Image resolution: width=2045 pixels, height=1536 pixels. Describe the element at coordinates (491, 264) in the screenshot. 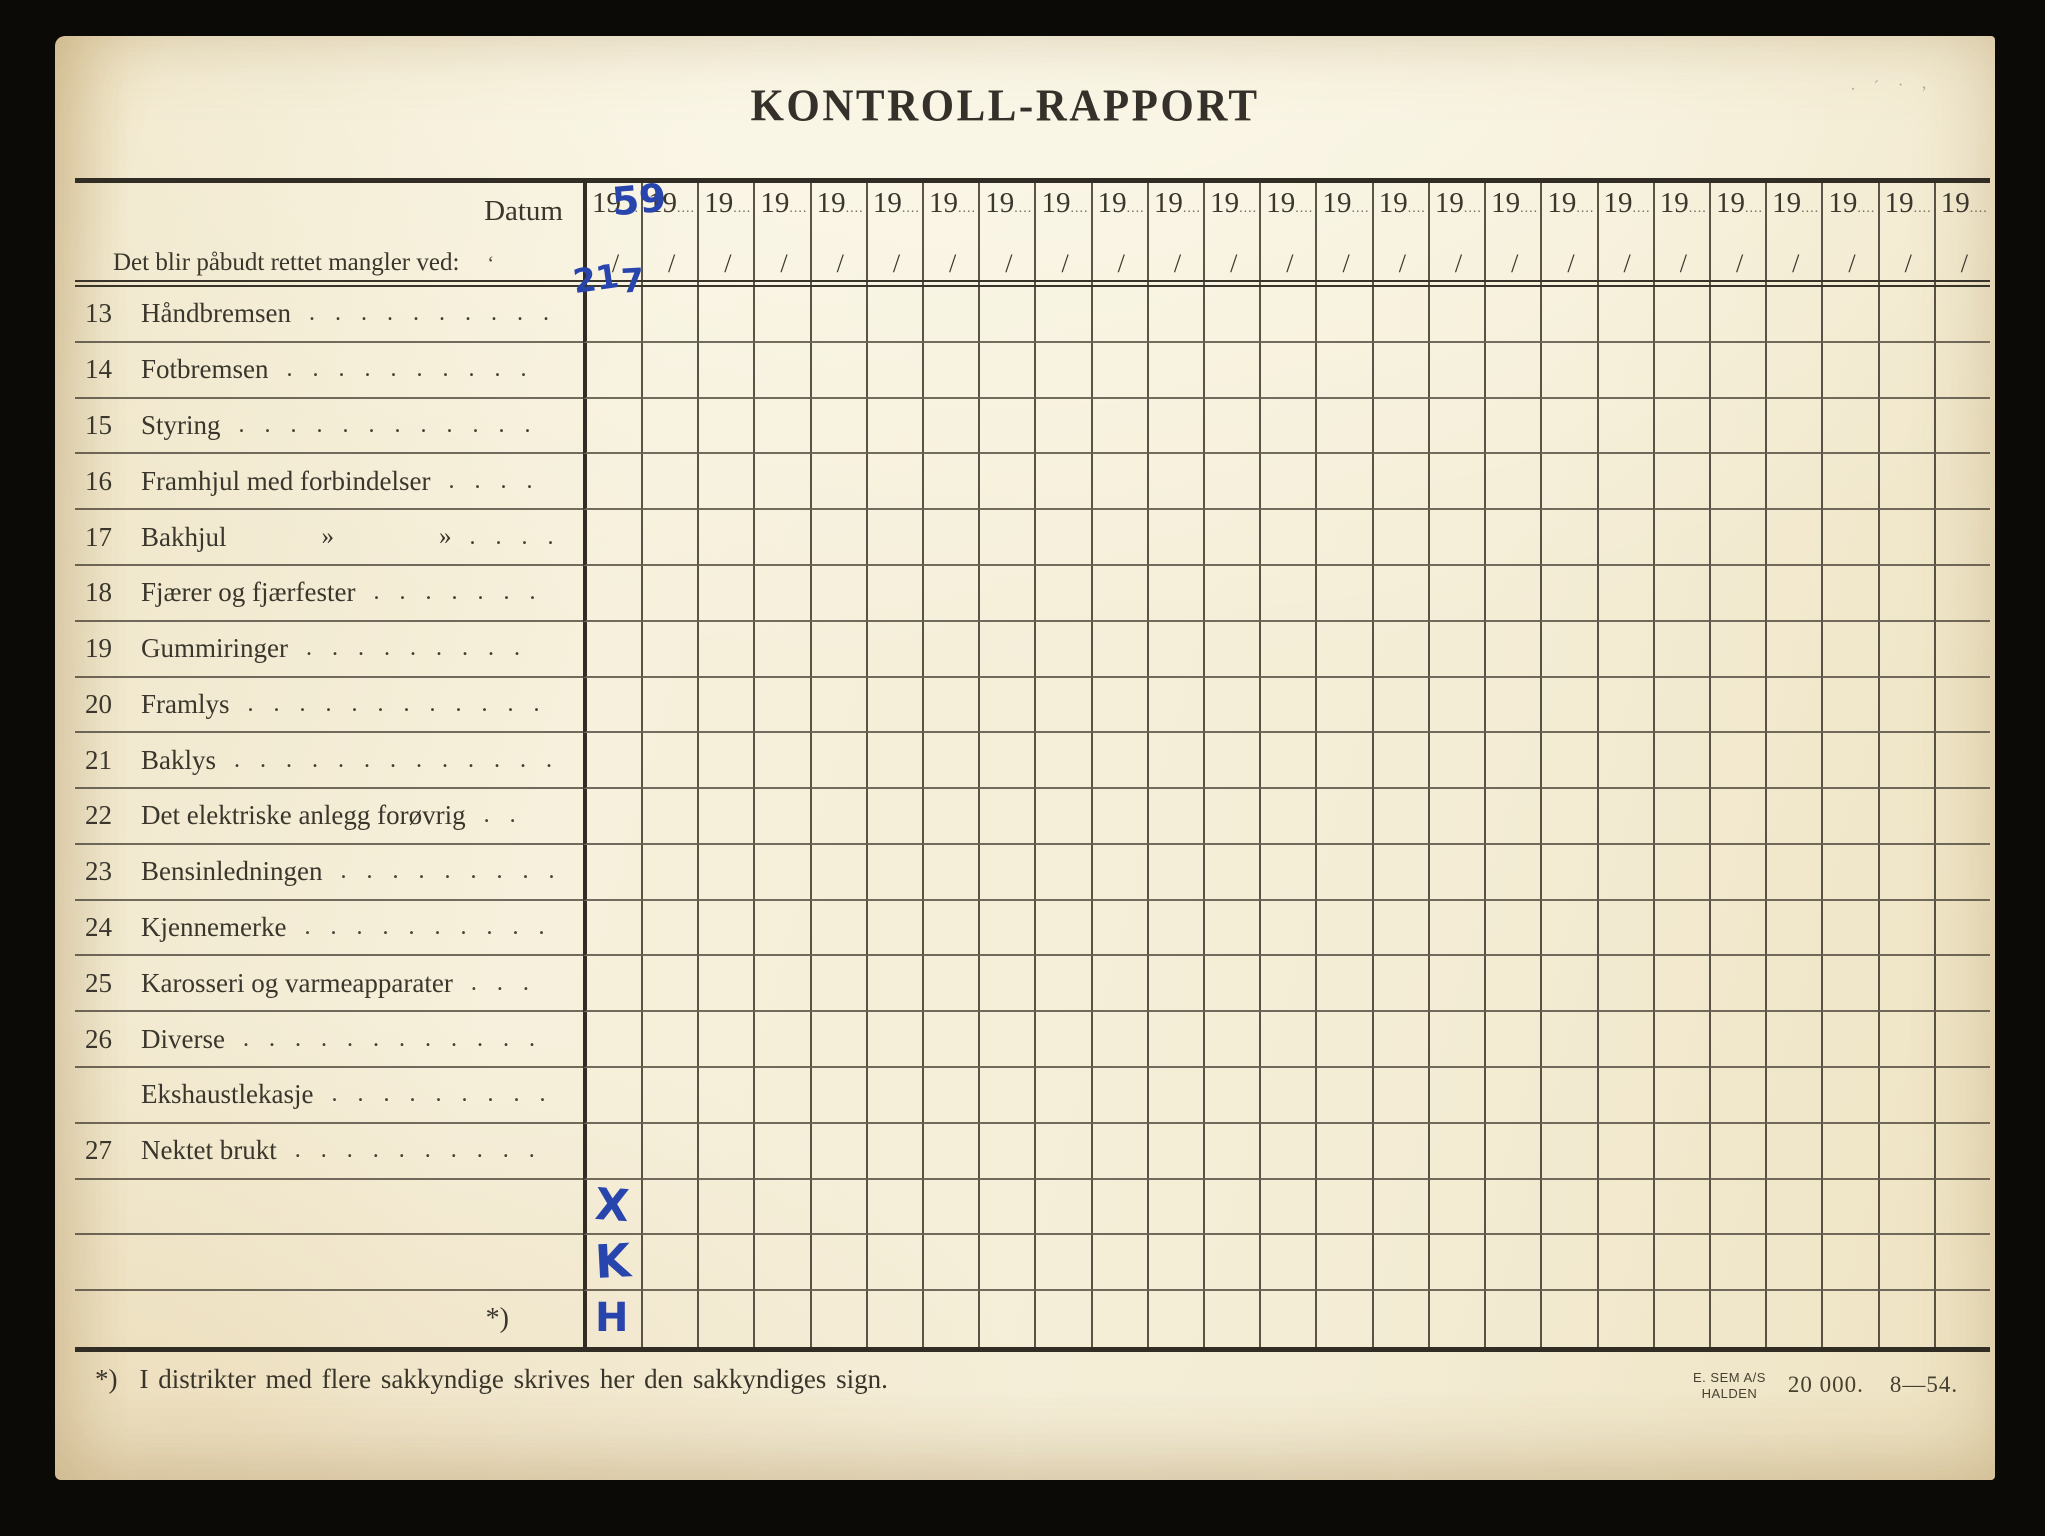

I see `ink-tick-mark: ‘` at that location.